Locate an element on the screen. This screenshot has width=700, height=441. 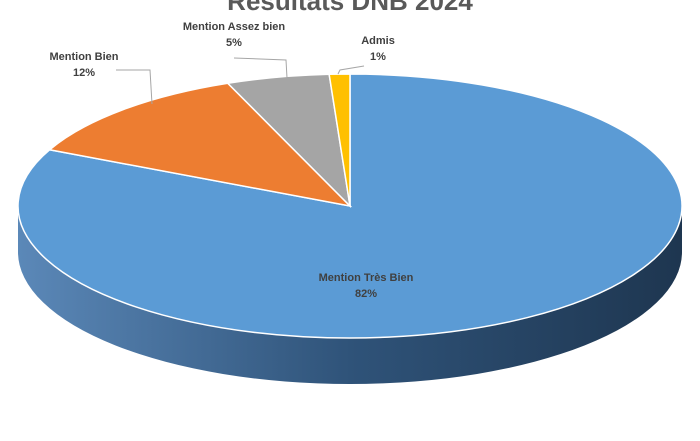
data-label-value-mention-tres-bien: 82% is located at coordinates (366, 294).